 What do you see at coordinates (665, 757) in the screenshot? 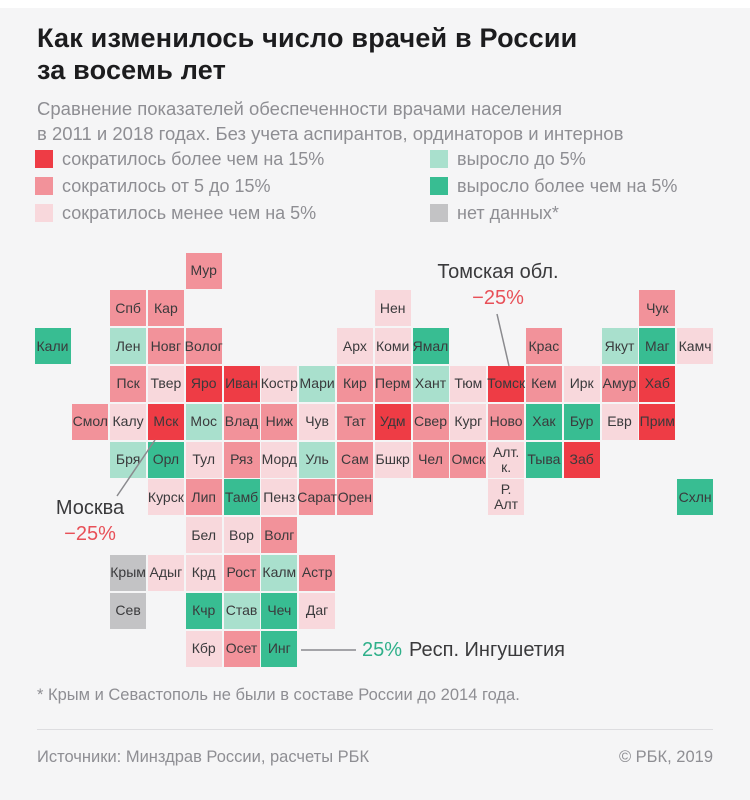
I see `footer-copyright: © РБК, 2019` at bounding box center [665, 757].